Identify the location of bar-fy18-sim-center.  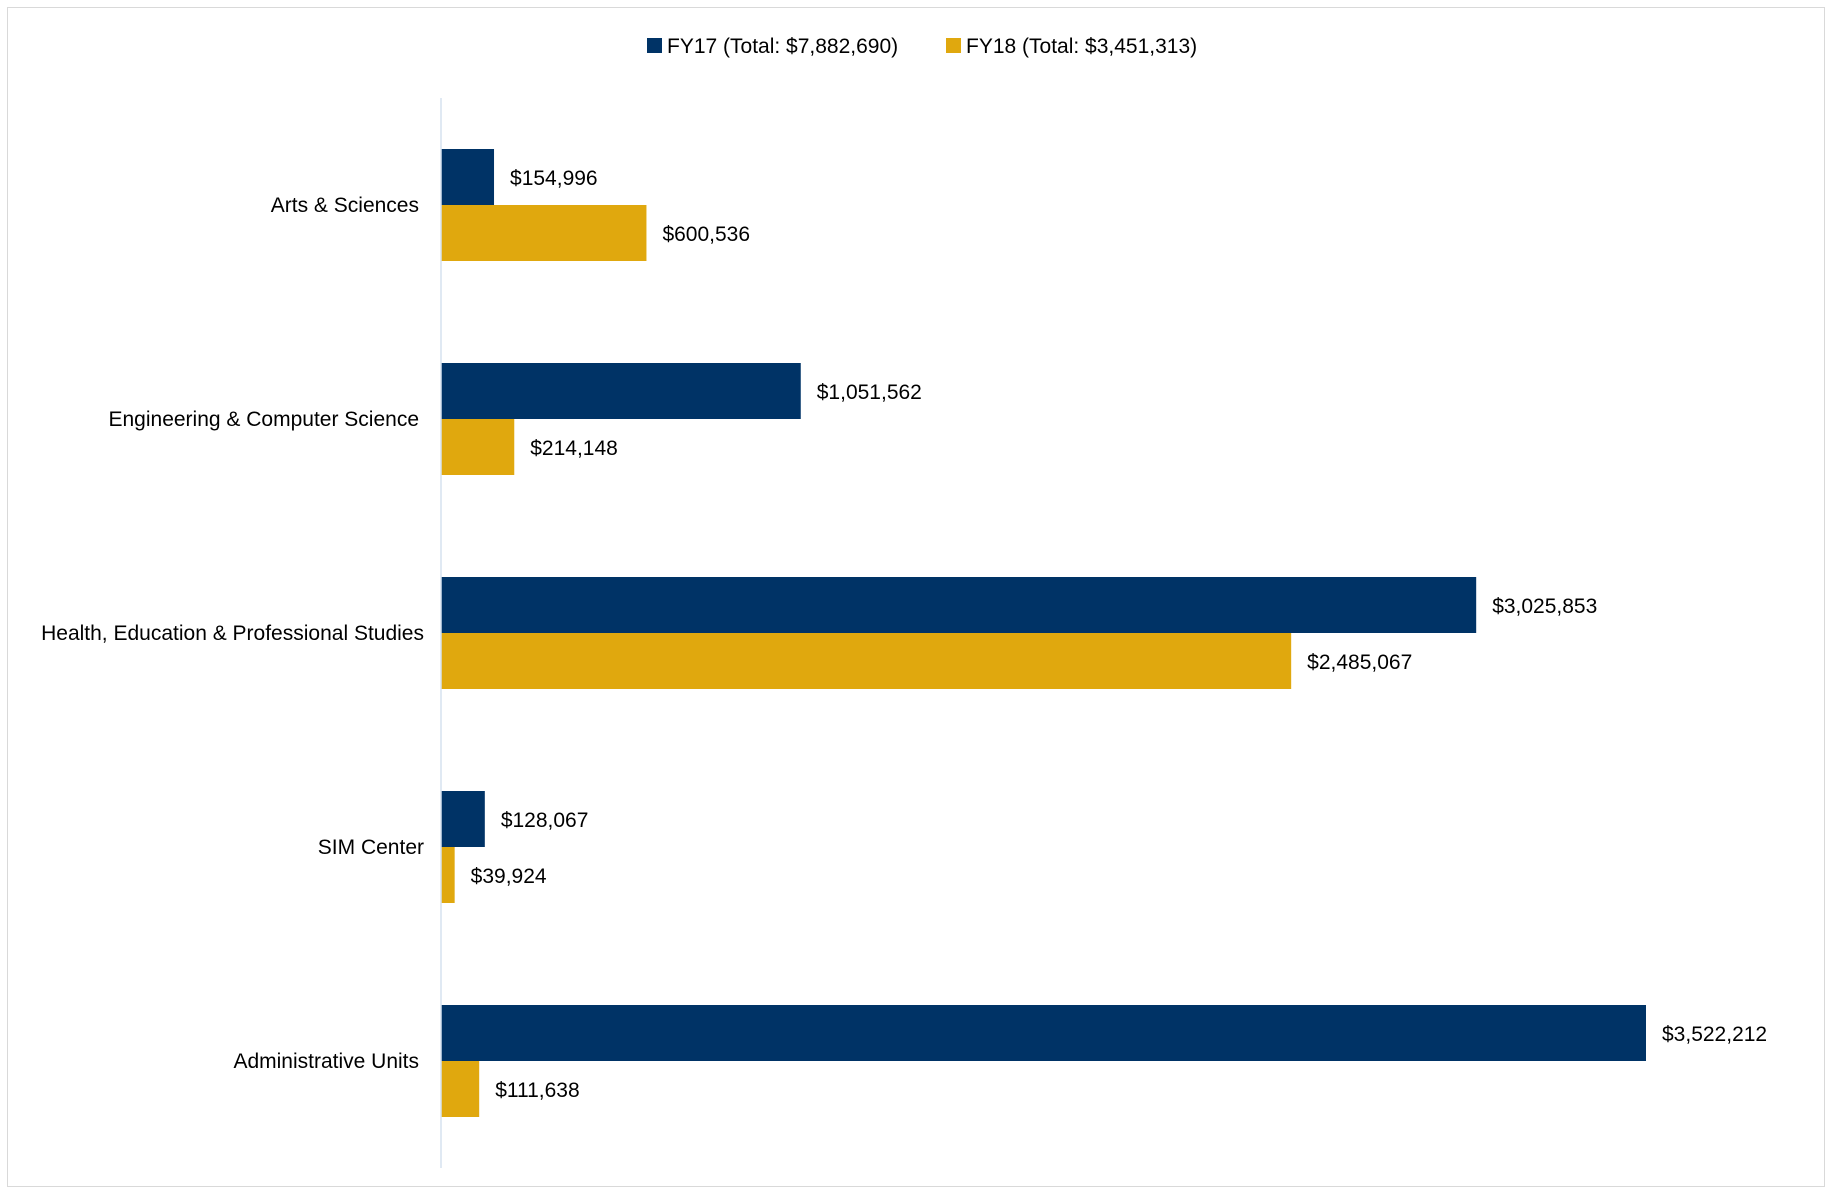
(448, 875).